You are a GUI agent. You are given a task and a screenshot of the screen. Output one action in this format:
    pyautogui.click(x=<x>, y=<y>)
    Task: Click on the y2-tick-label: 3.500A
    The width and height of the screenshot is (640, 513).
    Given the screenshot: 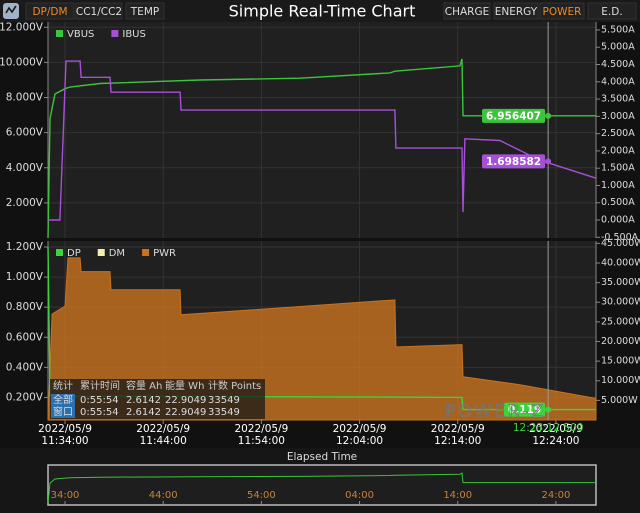 What is the action you would take?
    pyautogui.click(x=618, y=99)
    